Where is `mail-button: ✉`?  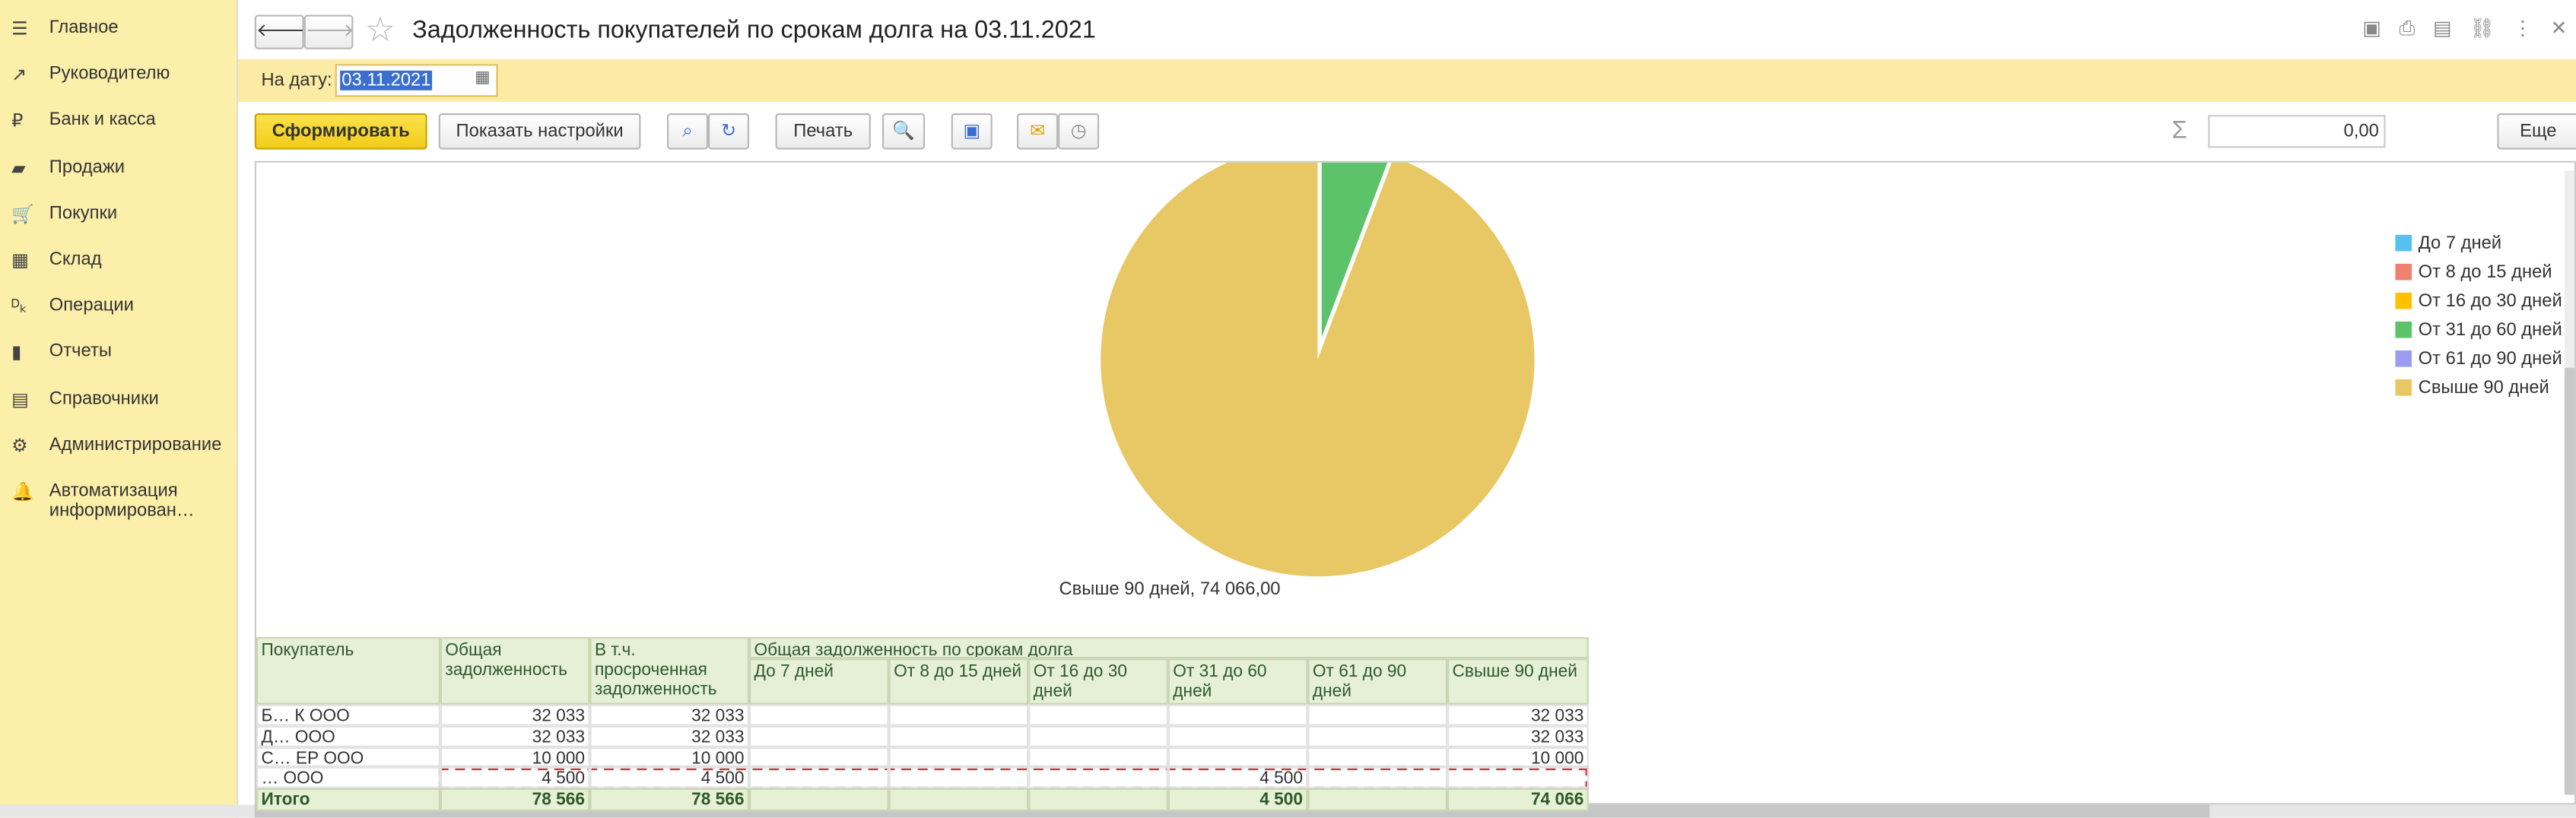 mail-button: ✉ is located at coordinates (1038, 131).